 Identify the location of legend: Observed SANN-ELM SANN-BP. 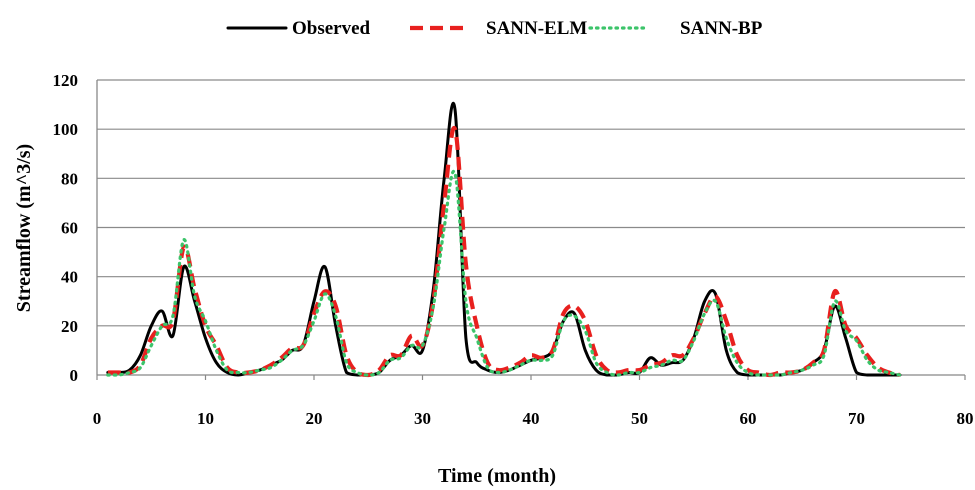
(494, 28).